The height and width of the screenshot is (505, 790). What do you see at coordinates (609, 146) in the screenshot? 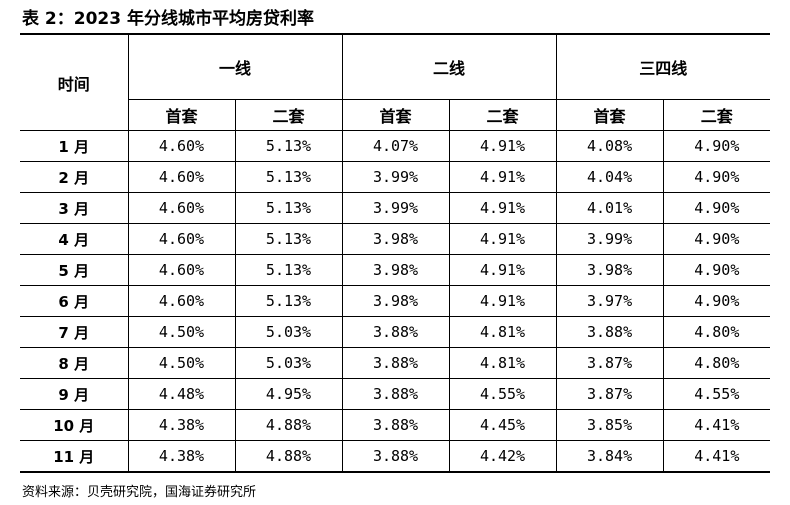
I see `rate-cell: 4.08%` at bounding box center [609, 146].